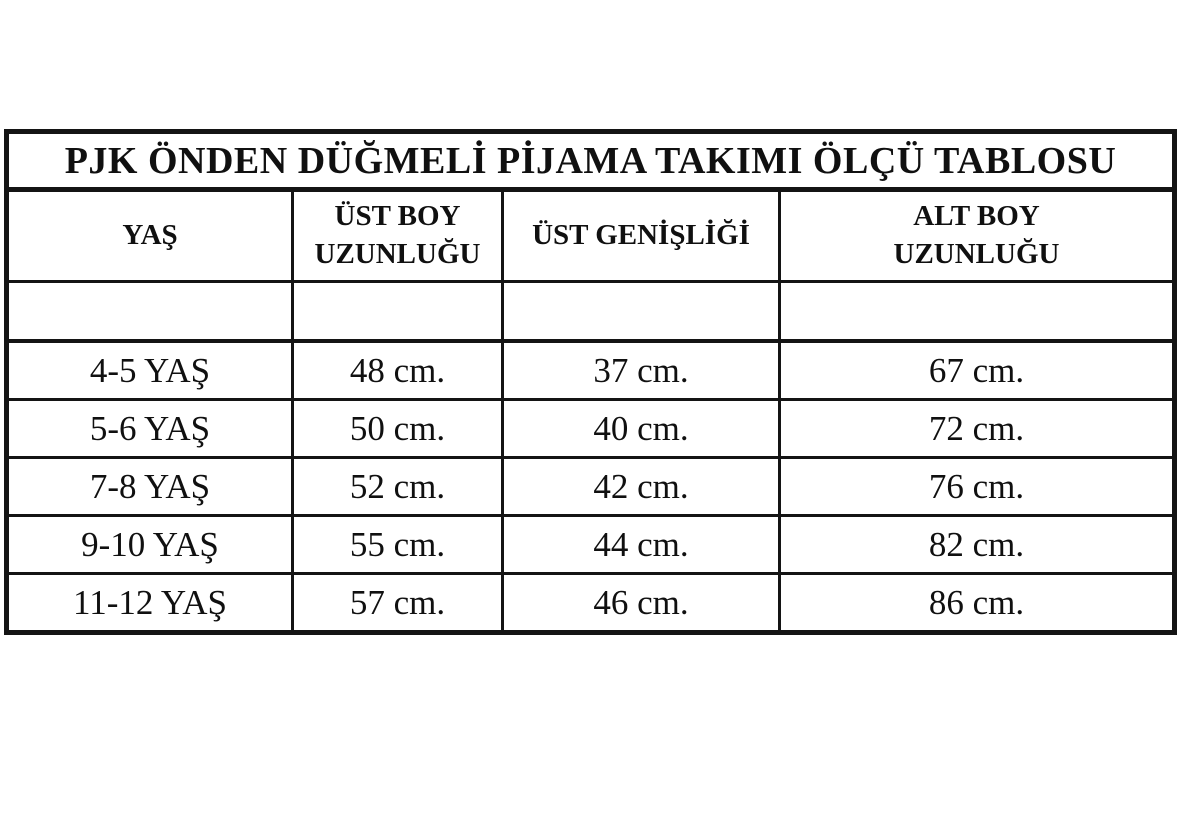  What do you see at coordinates (397, 235) in the screenshot?
I see `column-header-top-length: ÜST BOY UZUNLUĞU` at bounding box center [397, 235].